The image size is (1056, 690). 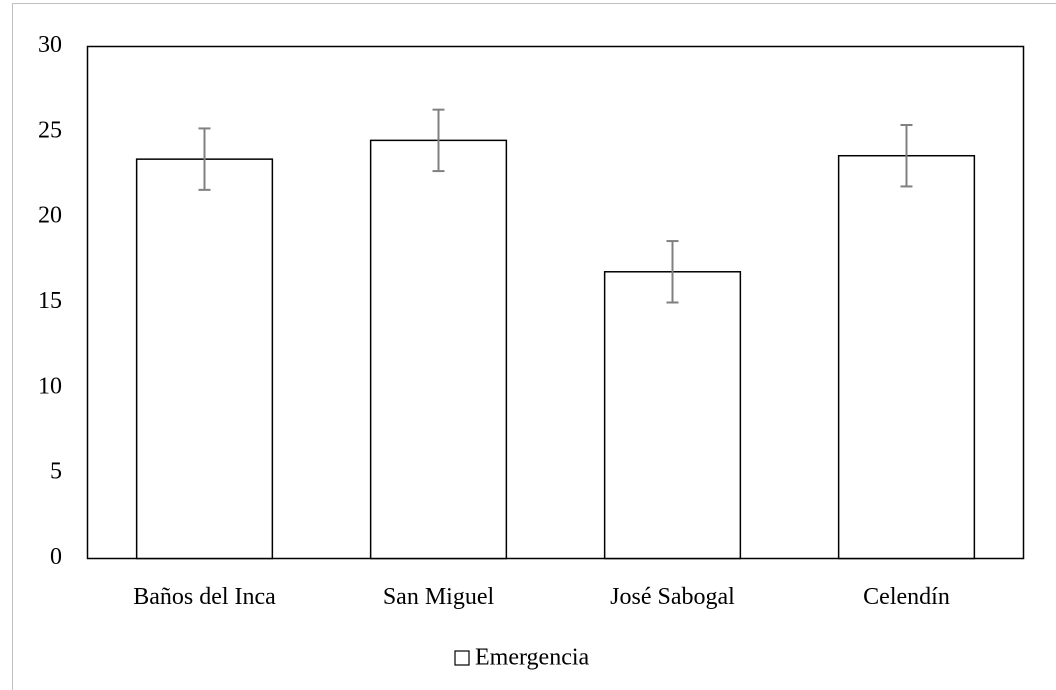 What do you see at coordinates (462, 658) in the screenshot?
I see `legend-swatch` at bounding box center [462, 658].